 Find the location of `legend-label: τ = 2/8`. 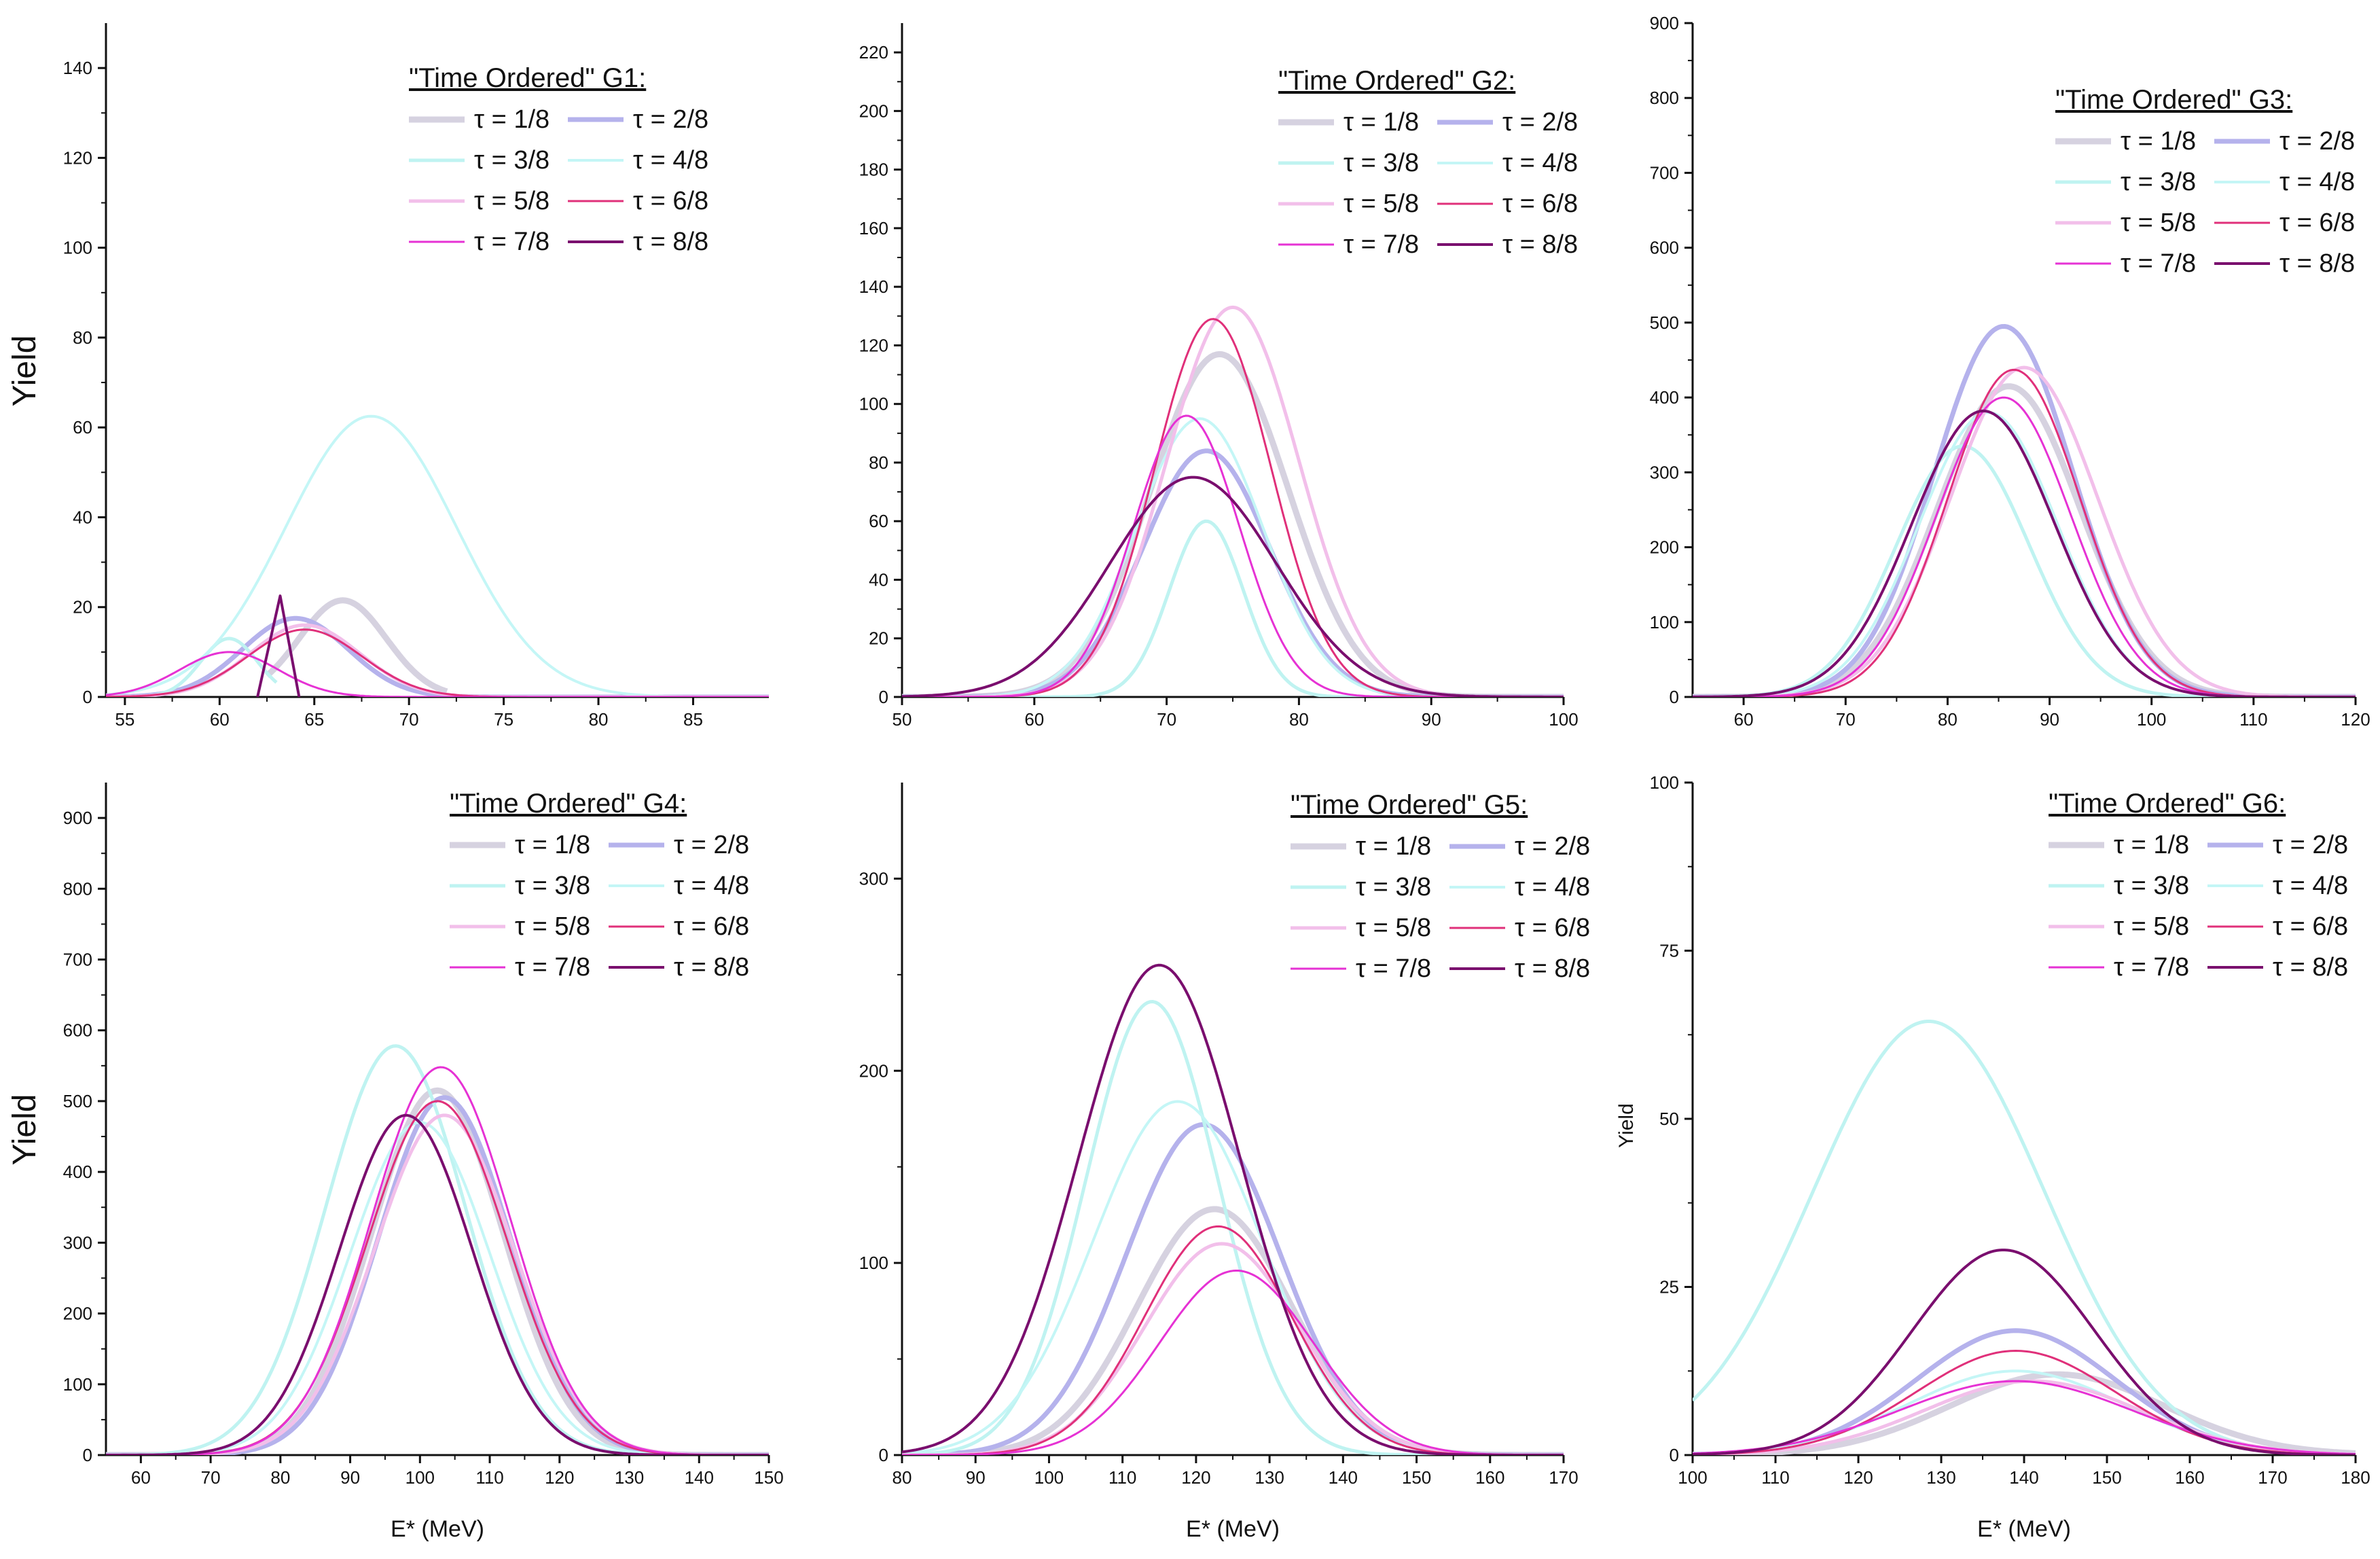

legend-label: τ = 2/8 is located at coordinates (2310, 845).